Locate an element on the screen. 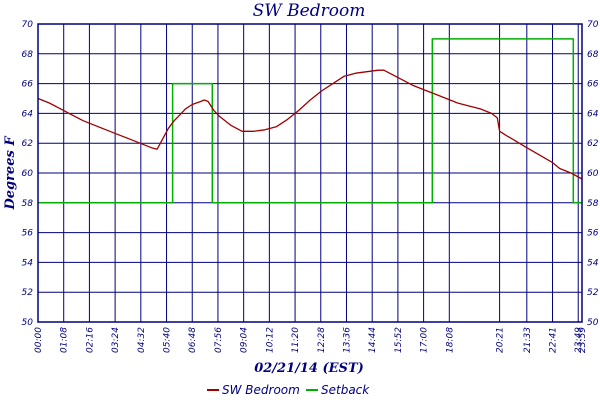 This screenshot has height=400, width=600. x-tick-label: 03:24 is located at coordinates (116, 340).